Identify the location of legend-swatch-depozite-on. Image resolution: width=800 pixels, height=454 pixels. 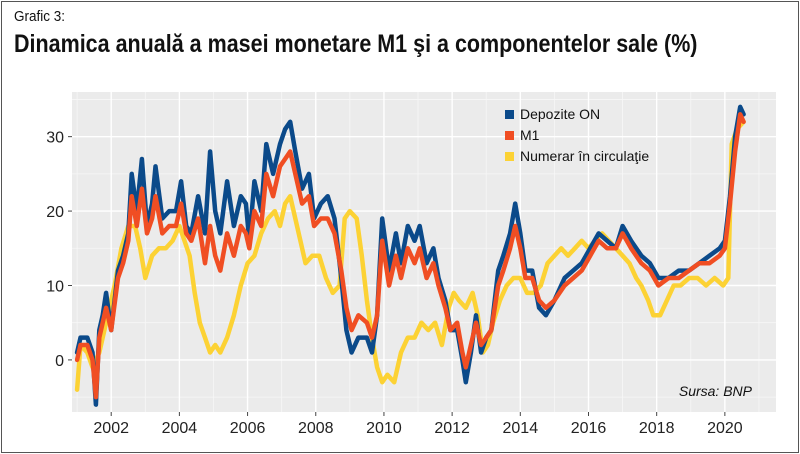
(509, 114).